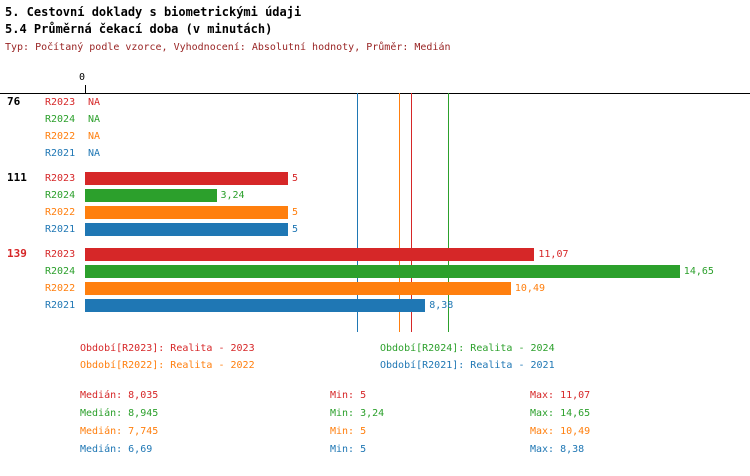  I want to click on bar-value-label: 8,38, so click(441, 305).